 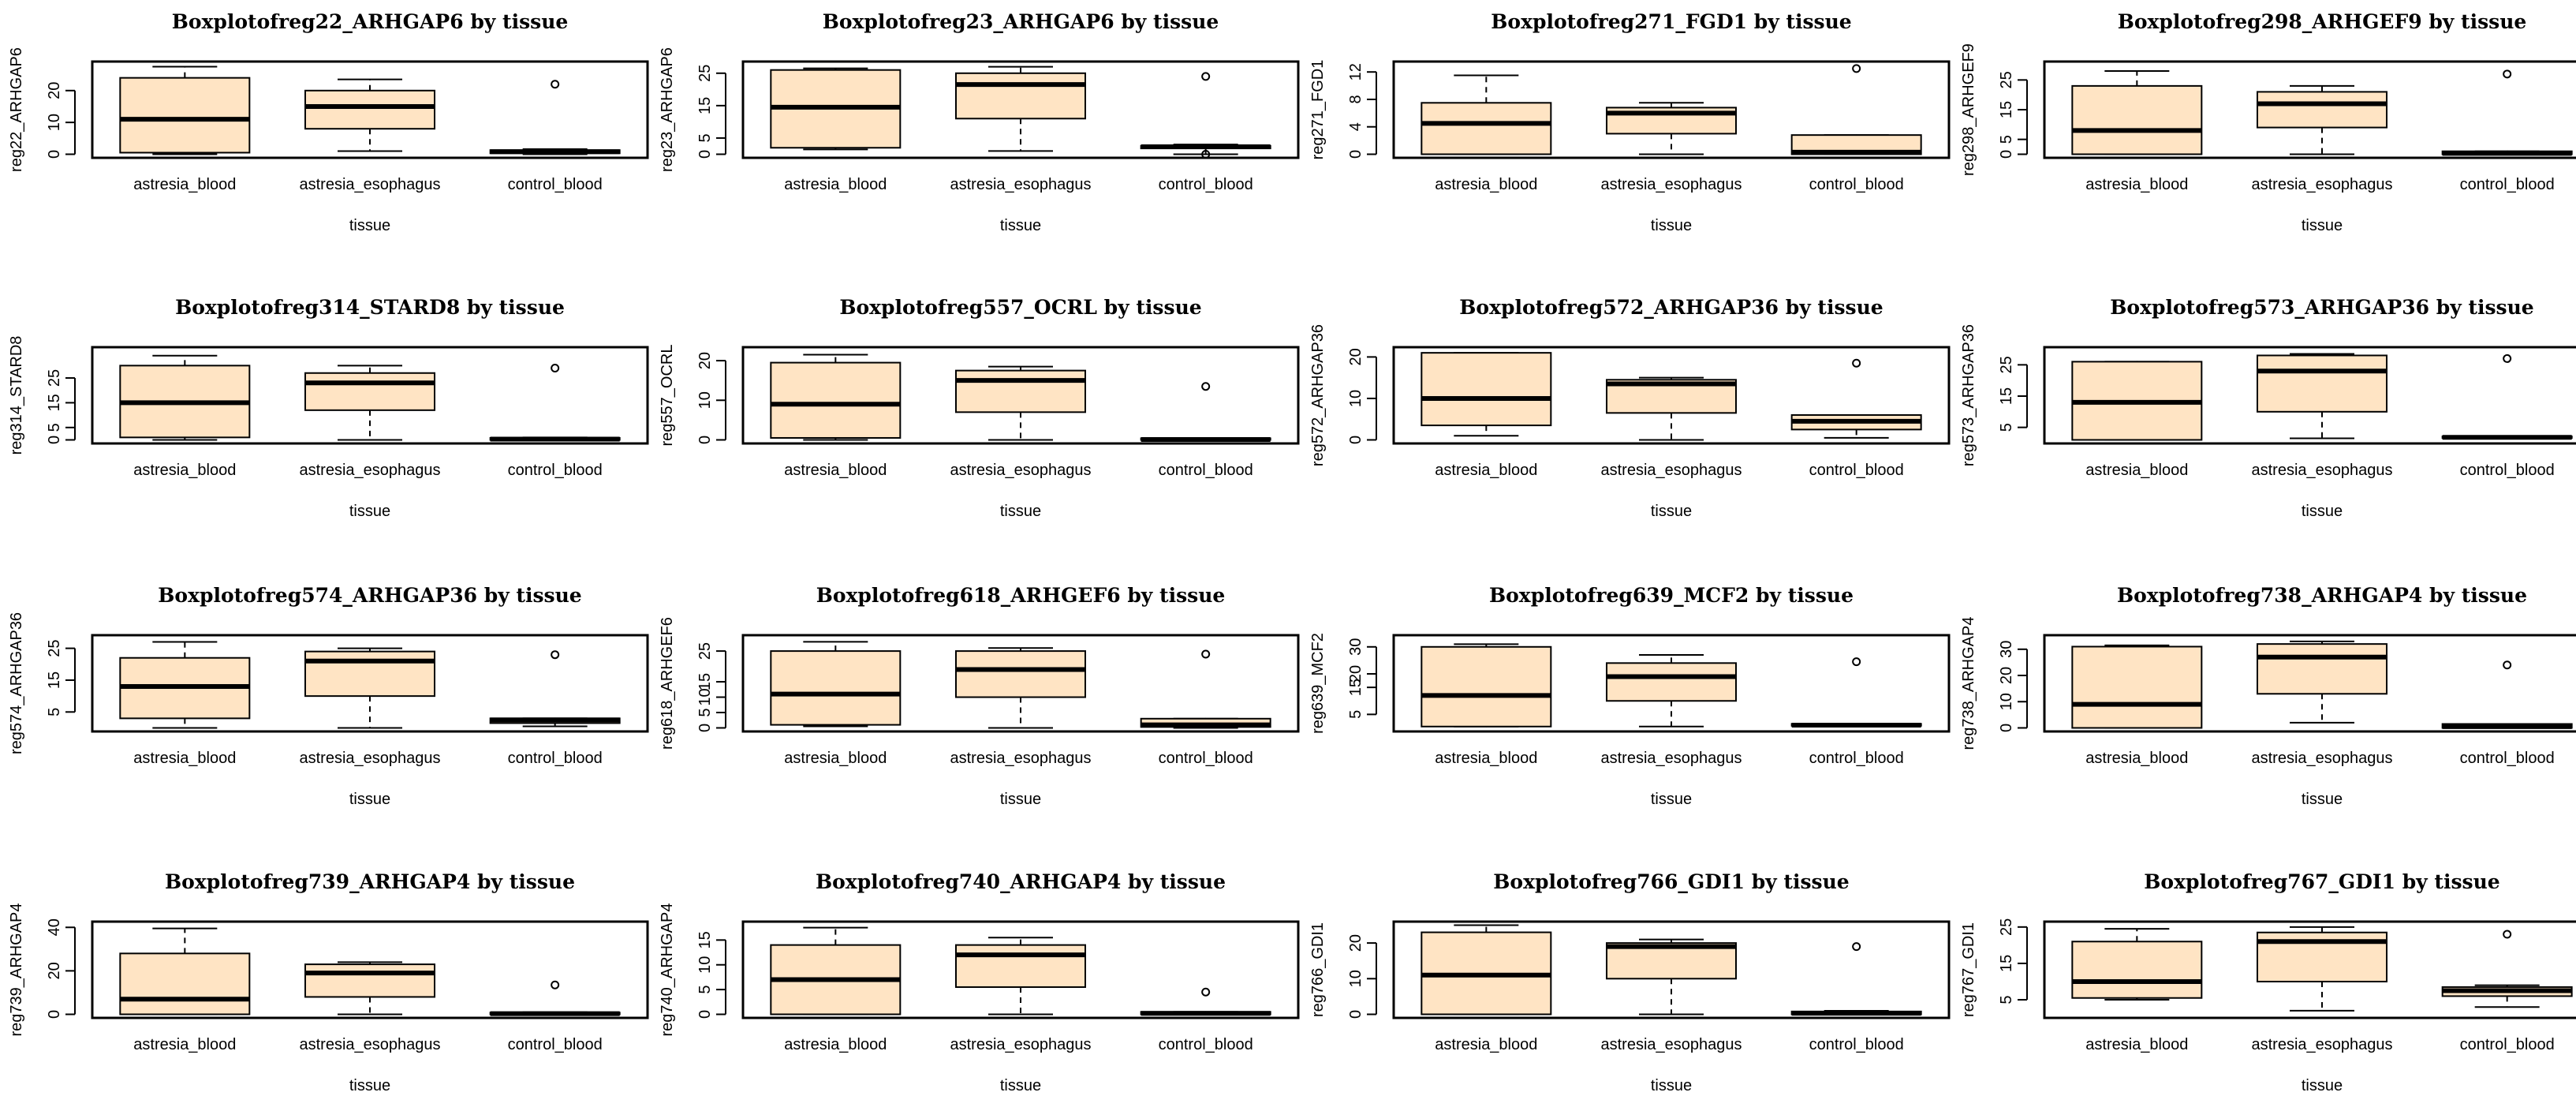 I want to click on chart-title: Boxplotofreg22_ARHGAP6 by tissue, so click(x=370, y=21).